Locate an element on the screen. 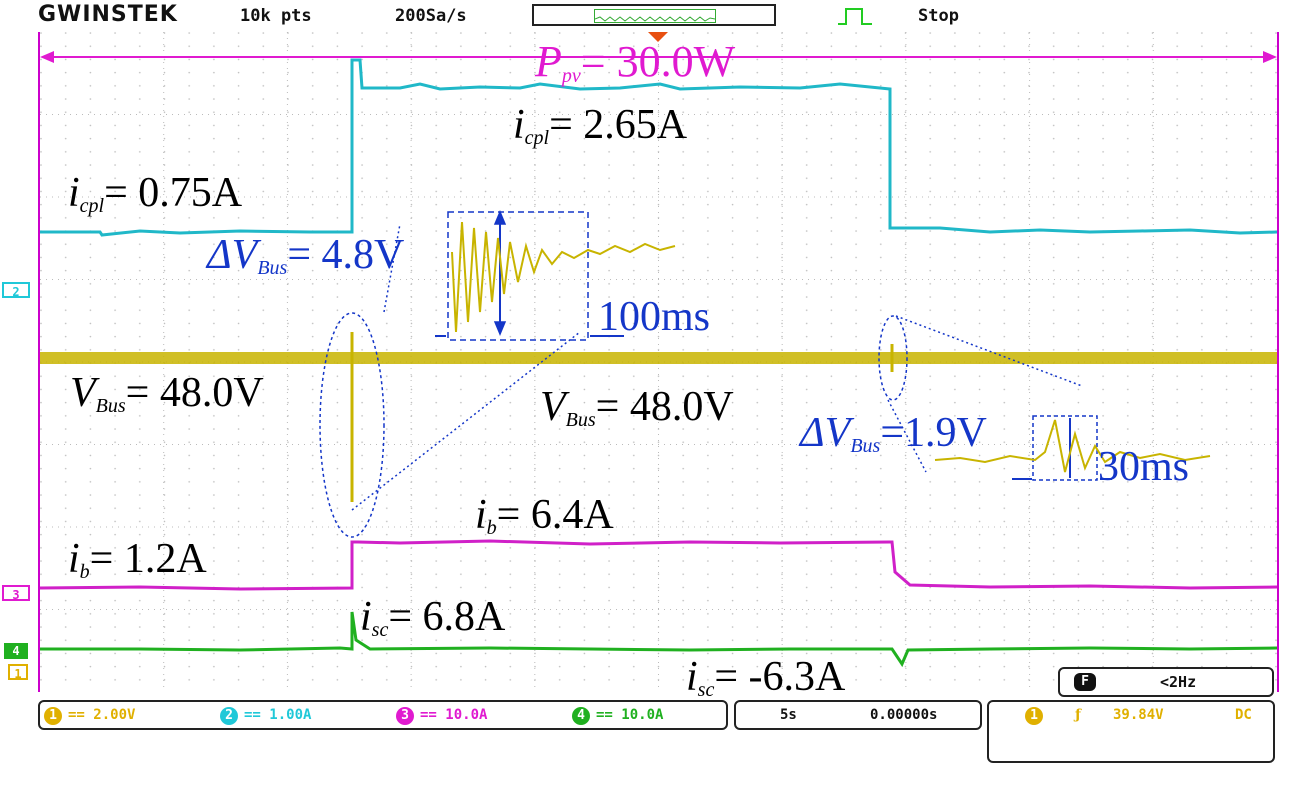  trigger-edge-icon is located at coordinates (855, 16).